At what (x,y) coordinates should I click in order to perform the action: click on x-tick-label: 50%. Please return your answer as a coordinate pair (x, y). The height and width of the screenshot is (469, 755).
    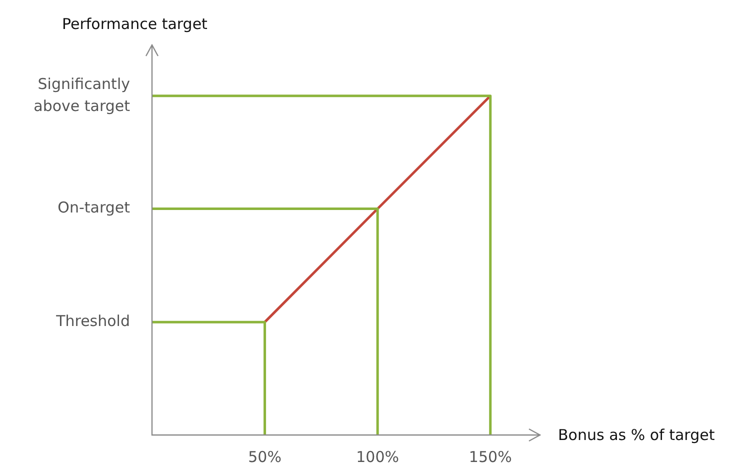
    Looking at the image, I should click on (265, 457).